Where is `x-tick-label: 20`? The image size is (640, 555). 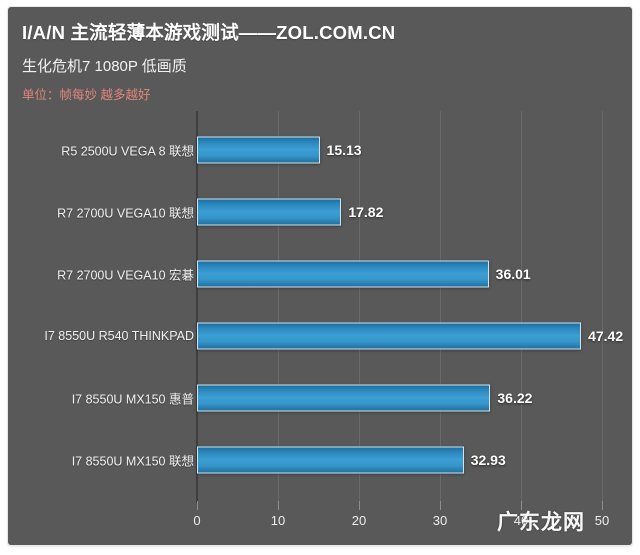
x-tick-label: 20 is located at coordinates (359, 520).